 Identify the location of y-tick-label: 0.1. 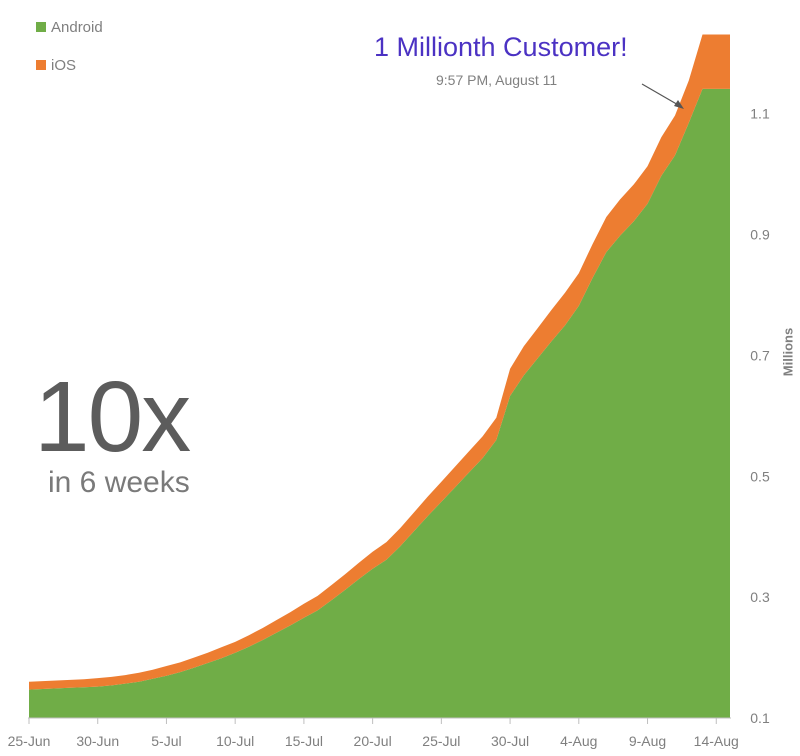
(760, 718).